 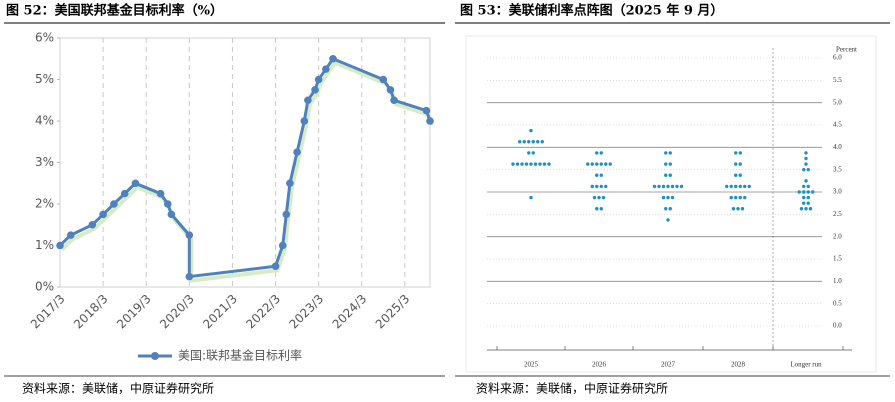 I want to click on x-tick-label: 2022/3, so click(x=263, y=312).